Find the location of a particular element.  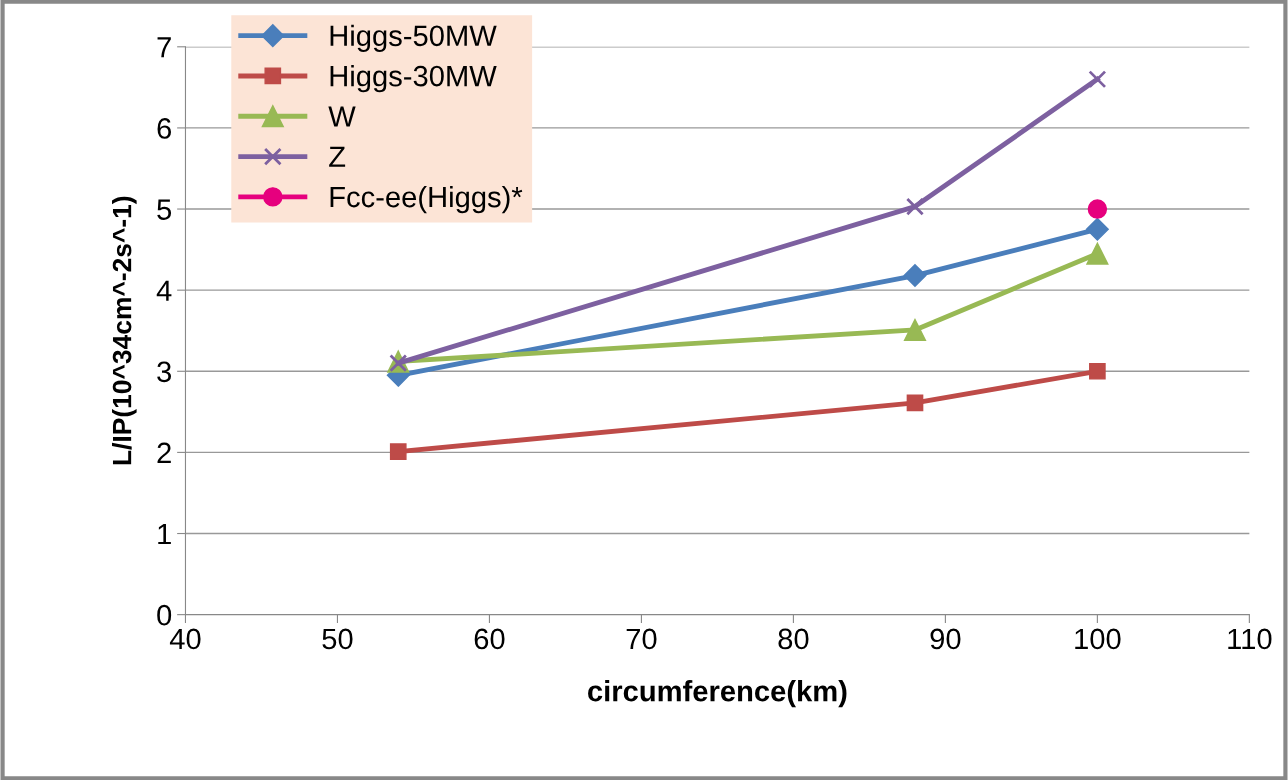

legend-label: Higgs-30MW is located at coordinates (413, 79).